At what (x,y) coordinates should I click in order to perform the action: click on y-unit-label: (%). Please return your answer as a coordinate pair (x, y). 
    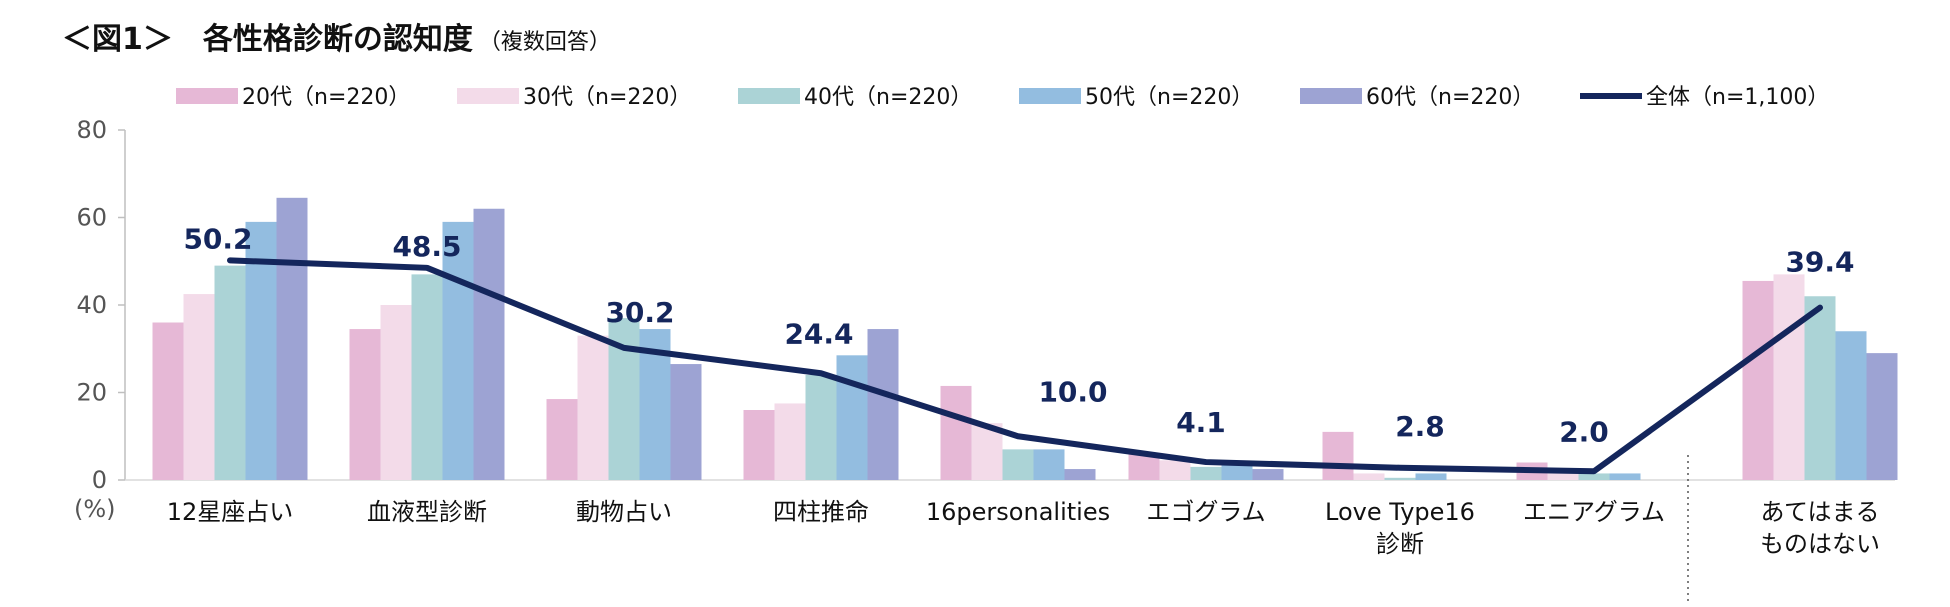
    Looking at the image, I should click on (95, 509).